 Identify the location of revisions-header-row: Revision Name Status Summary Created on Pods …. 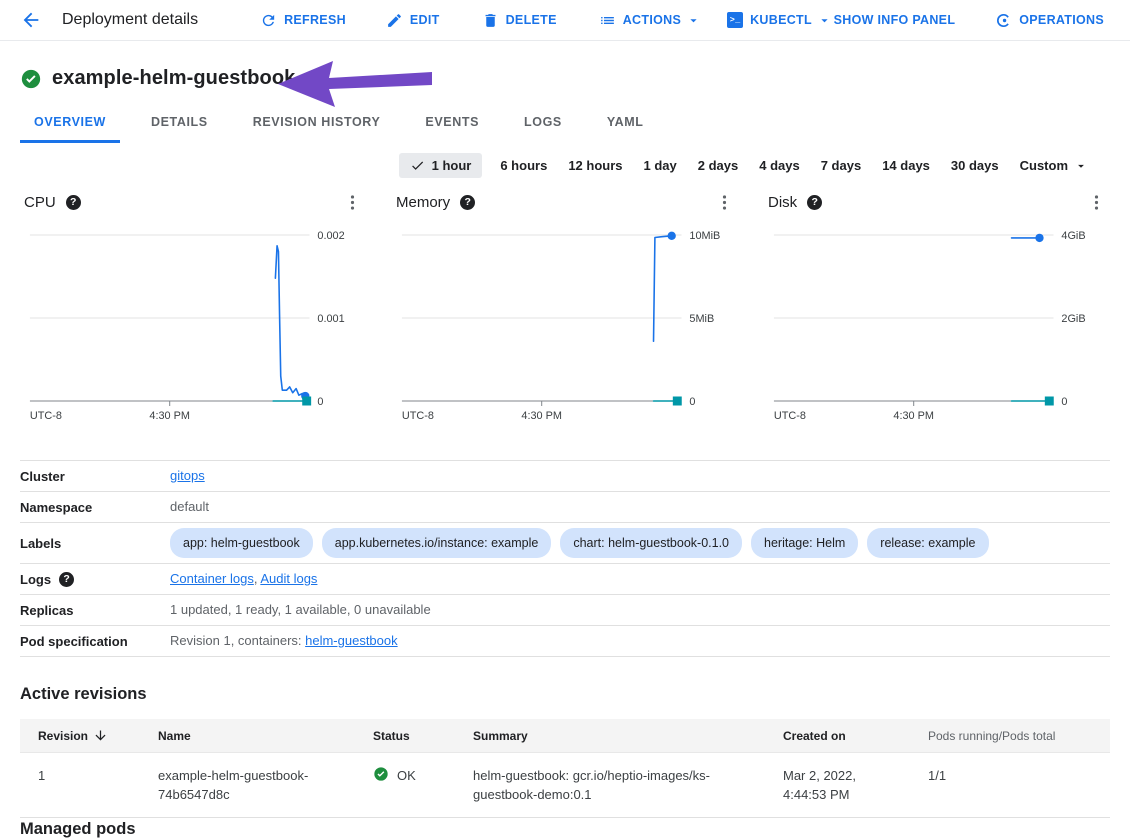
(565, 736).